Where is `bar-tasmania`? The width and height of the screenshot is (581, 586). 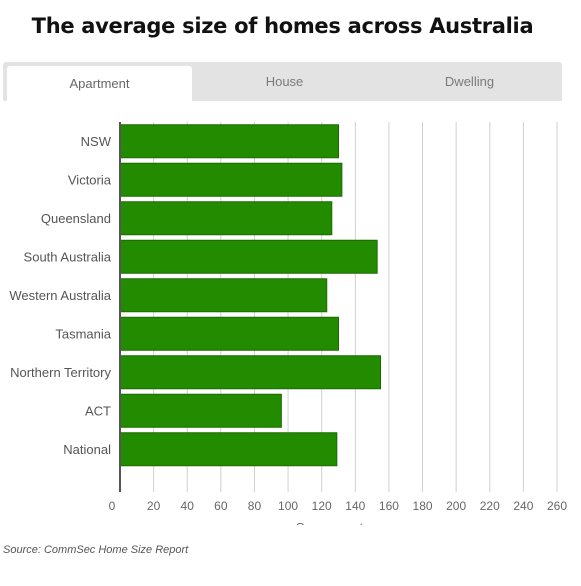
bar-tasmania is located at coordinates (229, 333).